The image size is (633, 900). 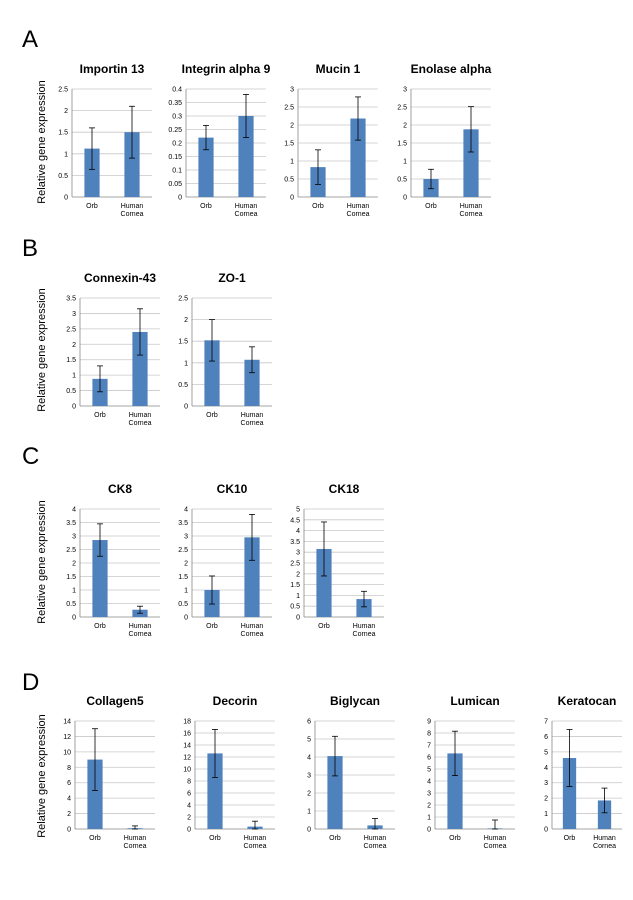 I want to click on y-tick-label: 14, so click(x=187, y=746).